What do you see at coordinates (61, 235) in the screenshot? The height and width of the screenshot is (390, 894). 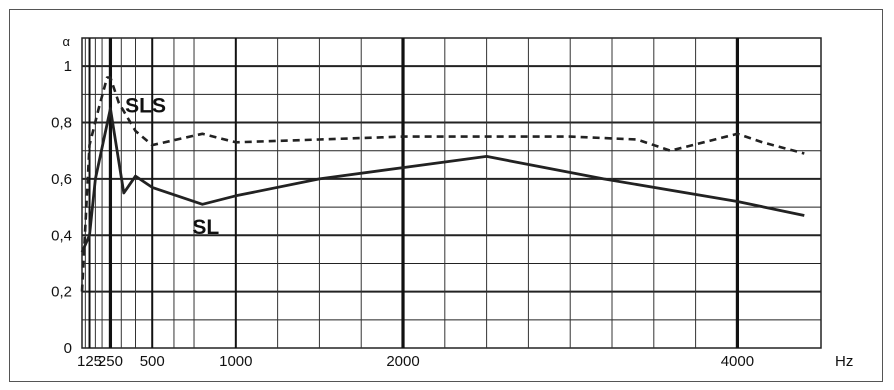 I see `y-tick-label: 0,4` at bounding box center [61, 235].